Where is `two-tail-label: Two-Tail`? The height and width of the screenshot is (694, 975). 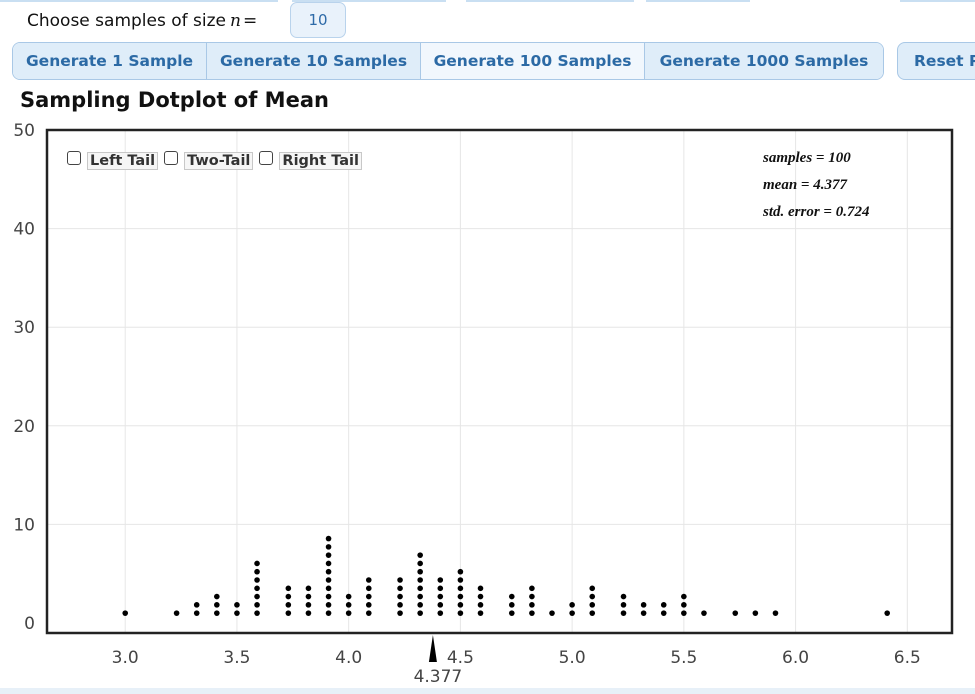
two-tail-label: Two-Tail is located at coordinates (219, 161).